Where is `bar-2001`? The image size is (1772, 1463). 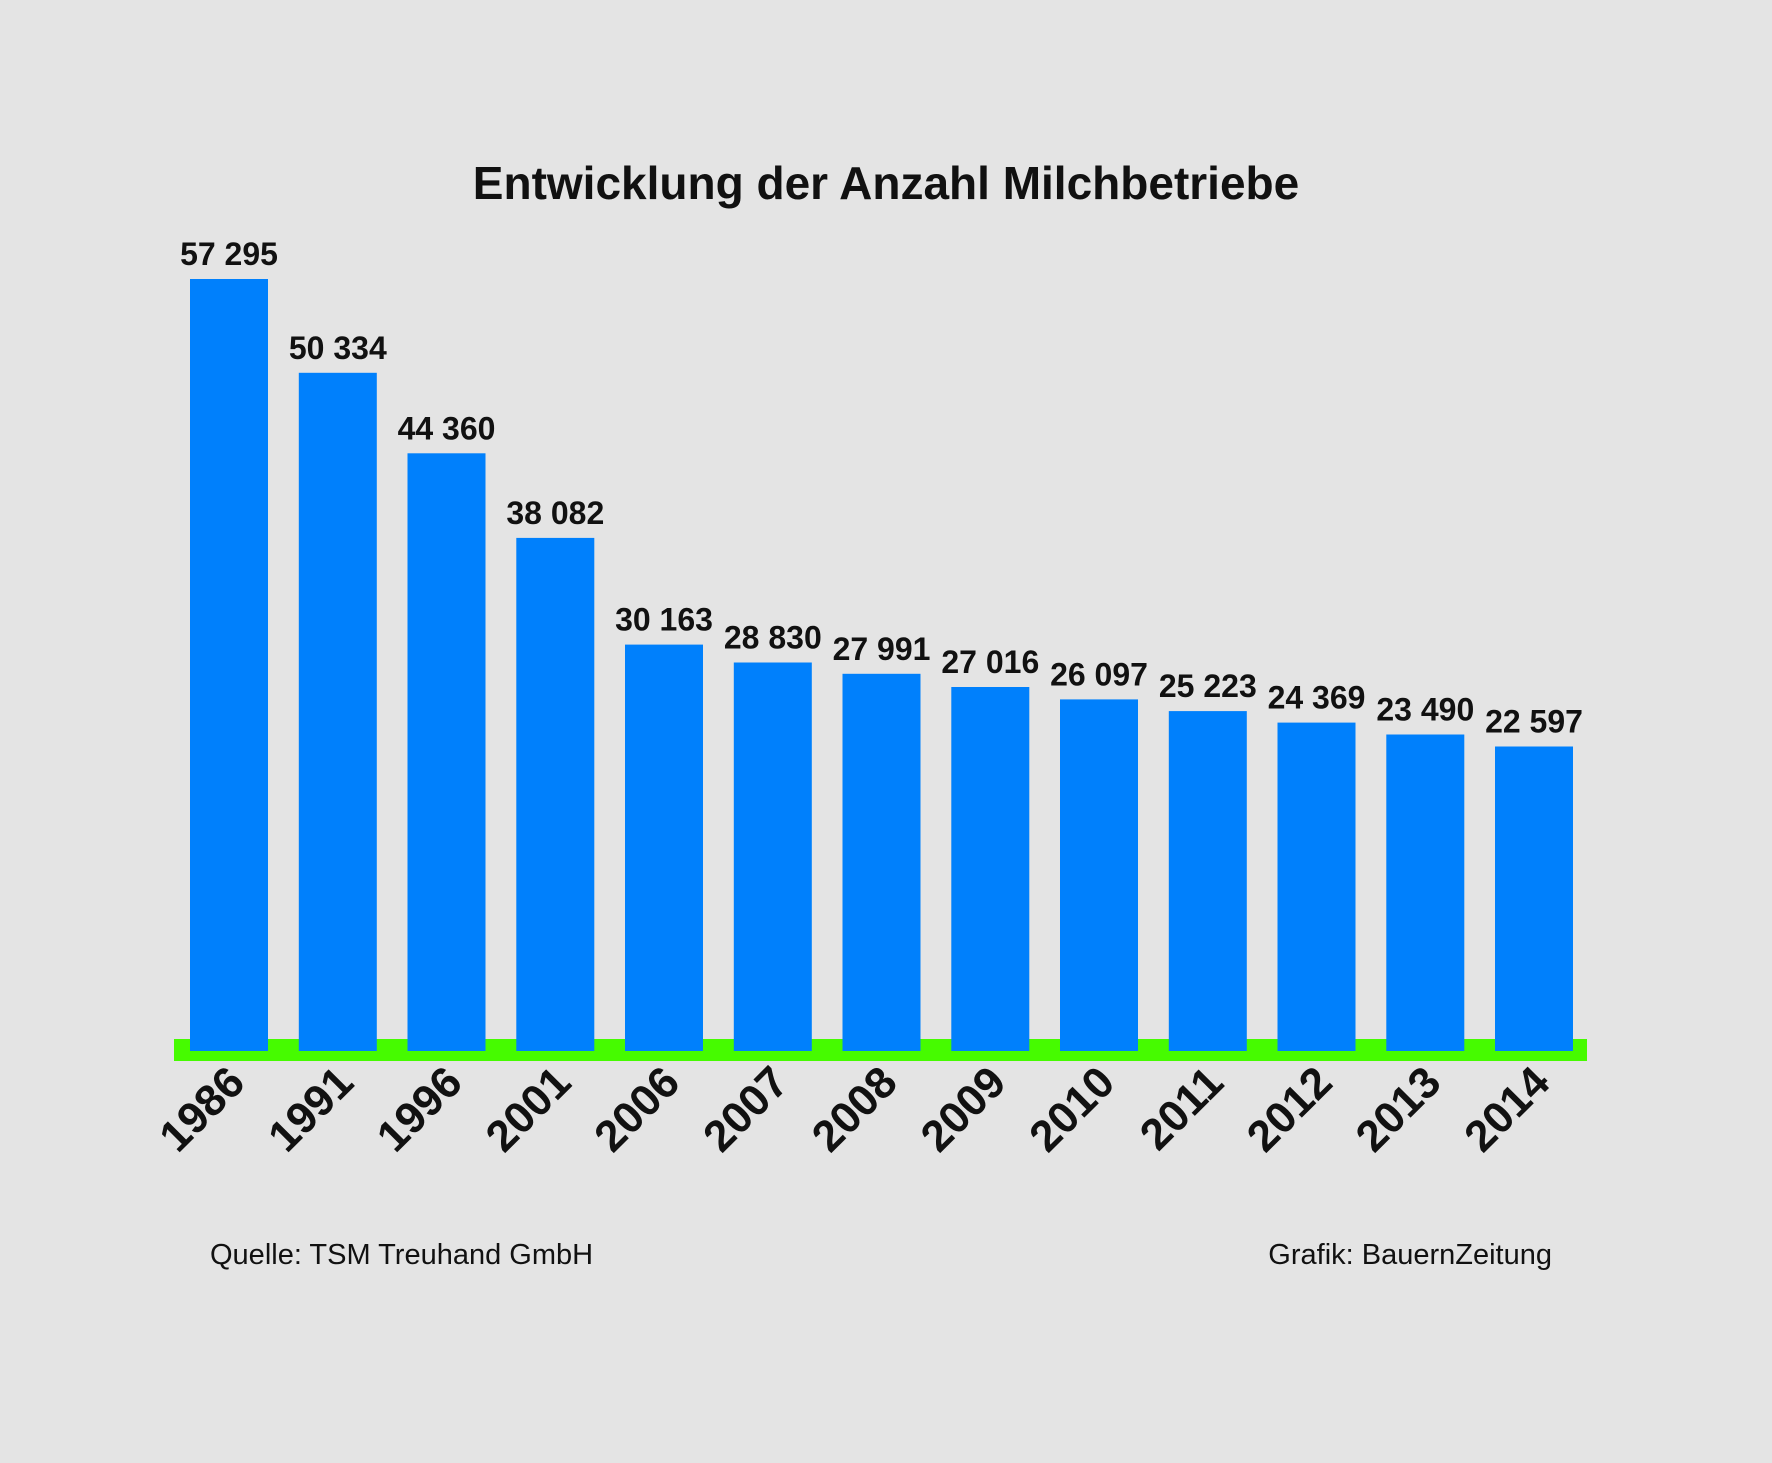 bar-2001 is located at coordinates (555, 794).